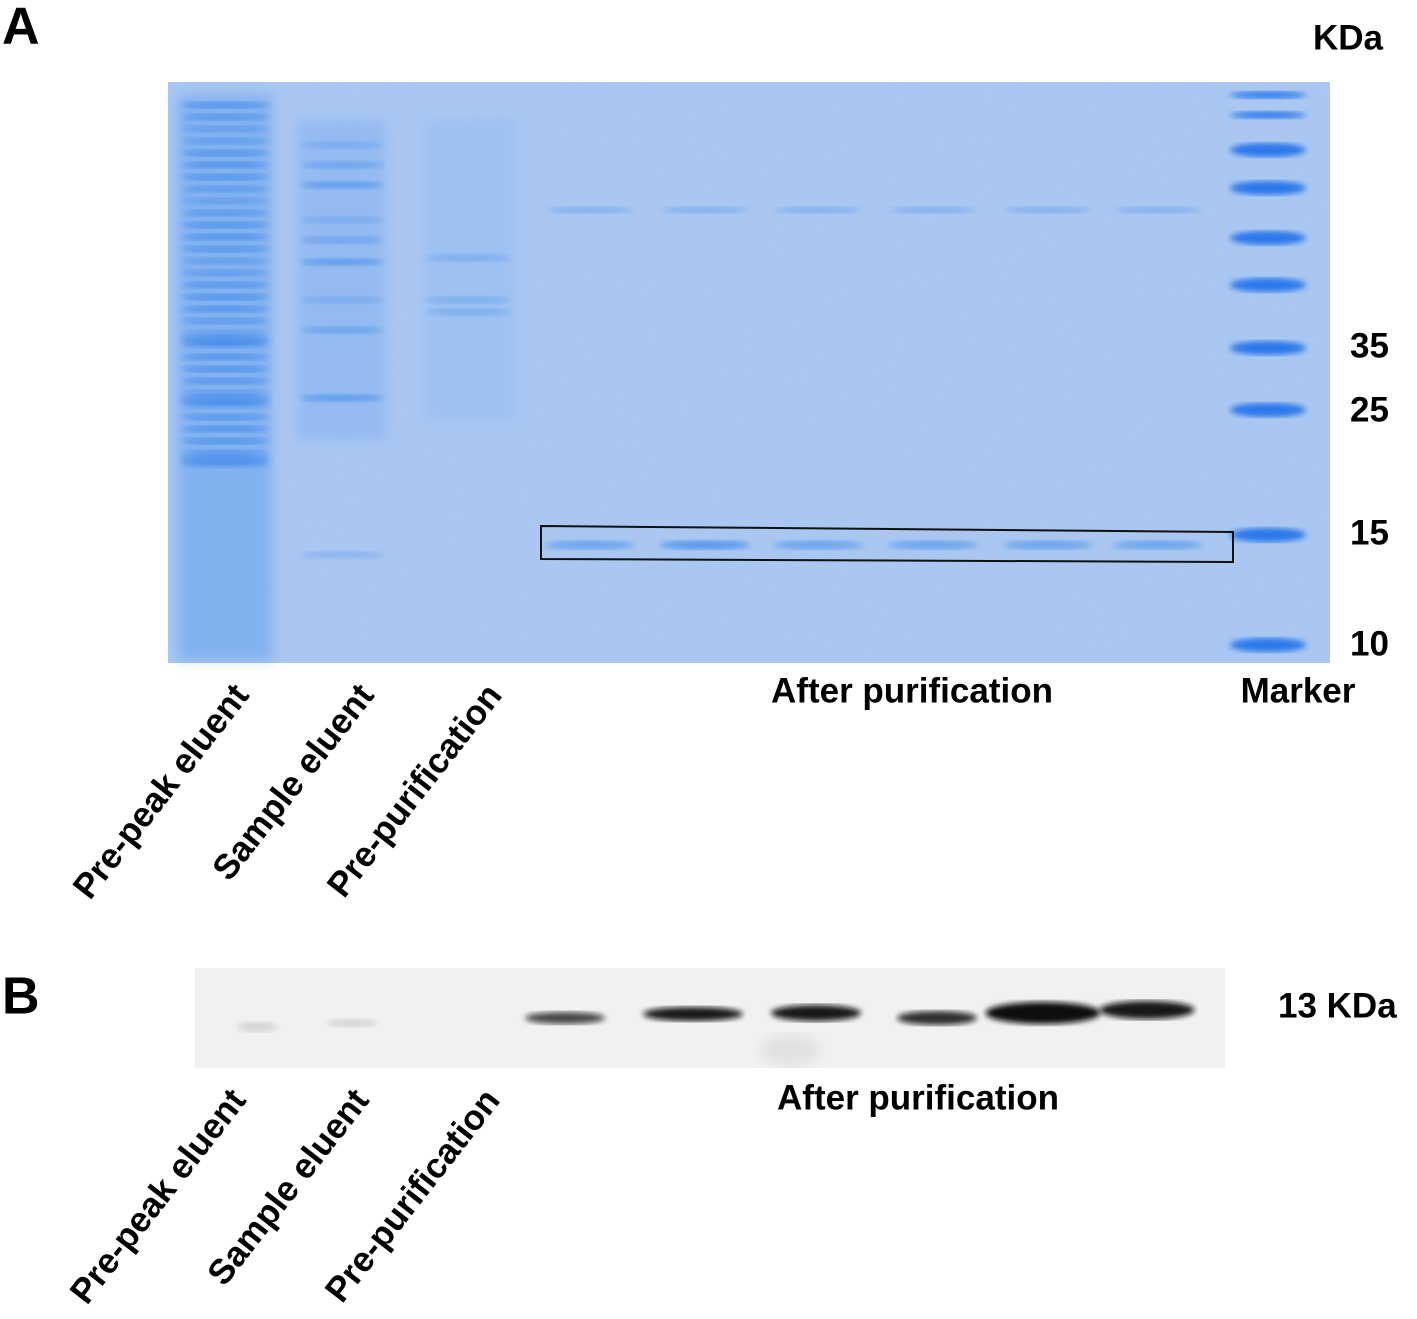  Describe the element at coordinates (21, 28) in the screenshot. I see `panel-label: A` at that location.